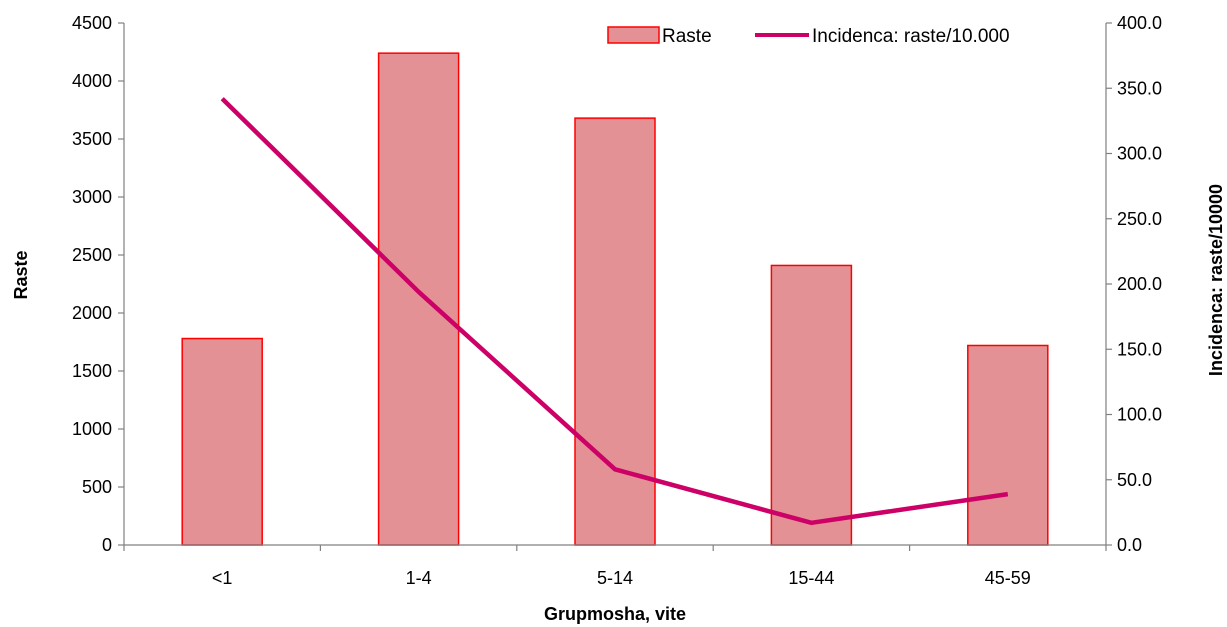 The height and width of the screenshot is (627, 1227). I want to click on x-tick-label: 1-4, so click(419, 578).